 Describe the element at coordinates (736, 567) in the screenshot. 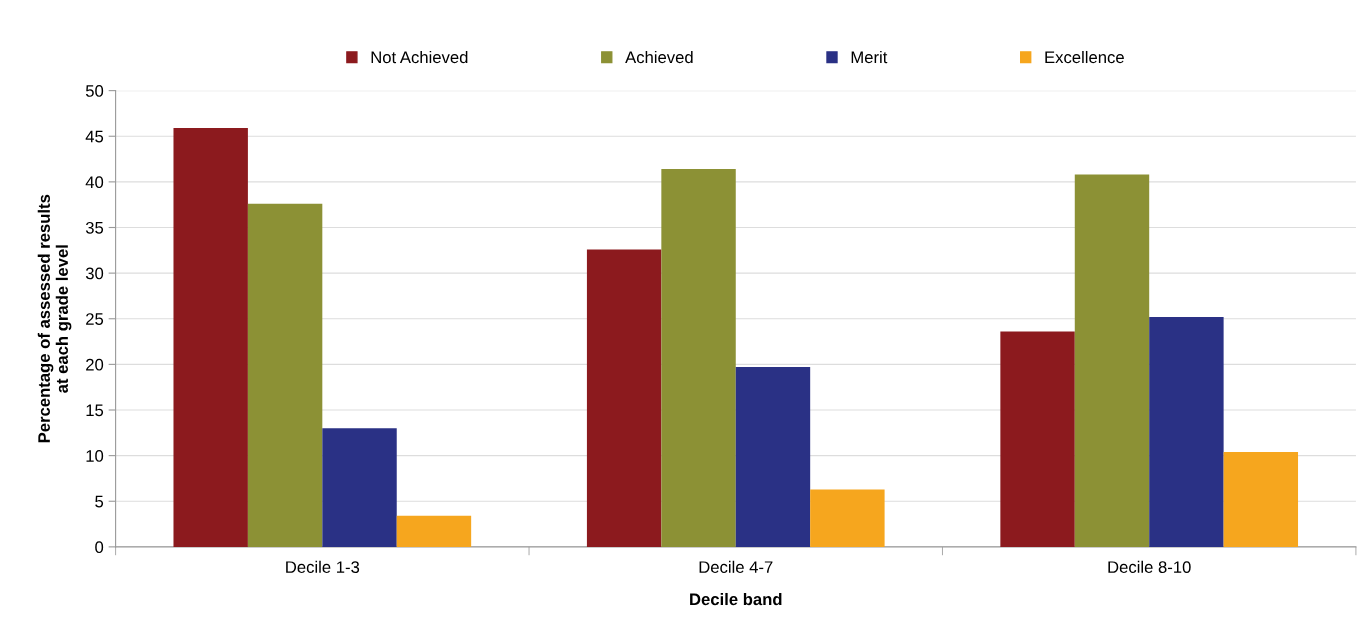

I see `x-tick-label: Decile 4-7` at that location.